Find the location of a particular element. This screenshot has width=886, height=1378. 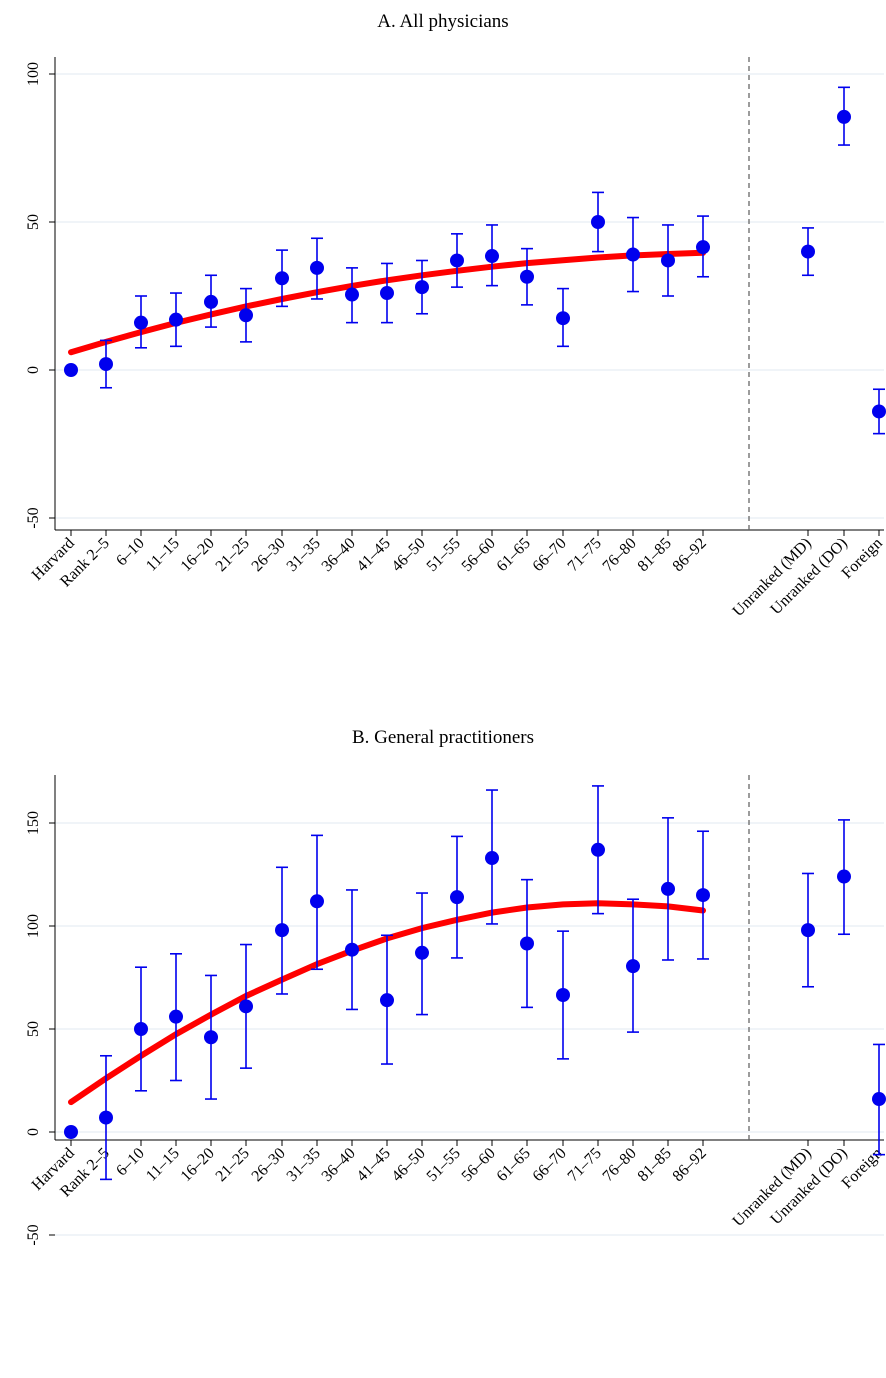

panel-title: A. All physicians is located at coordinates (442, 21).